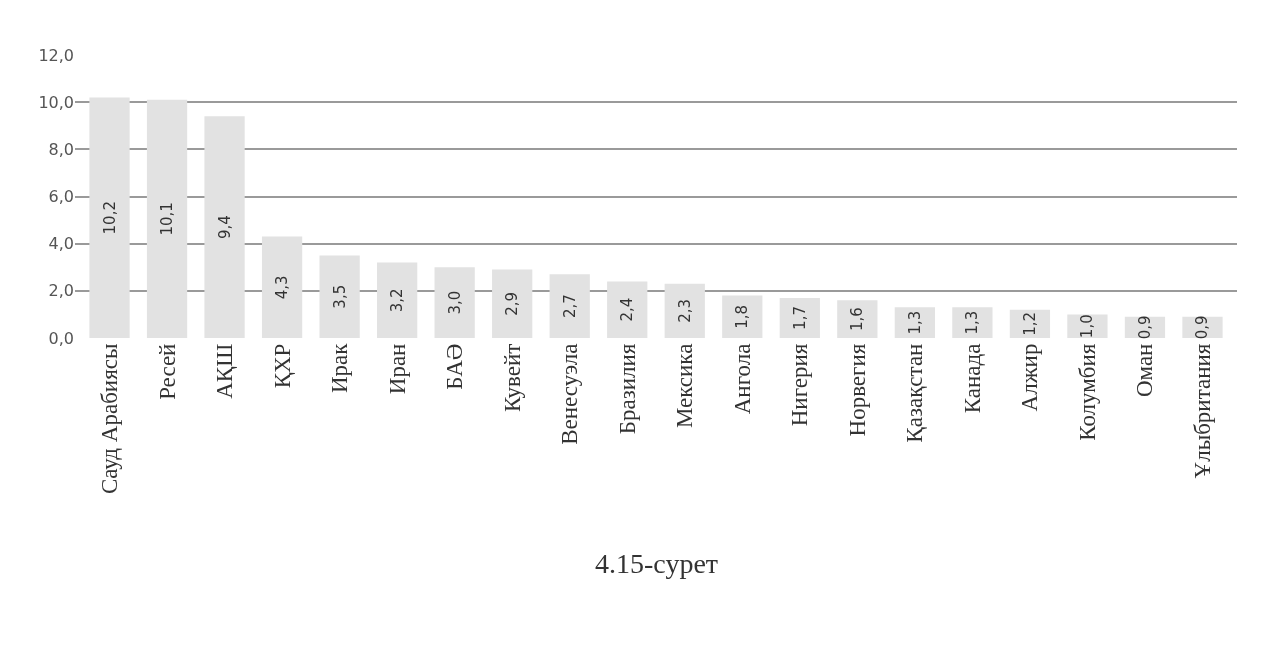  What do you see at coordinates (972, 378) in the screenshot?
I see `x-tick-label: Канада` at bounding box center [972, 378].